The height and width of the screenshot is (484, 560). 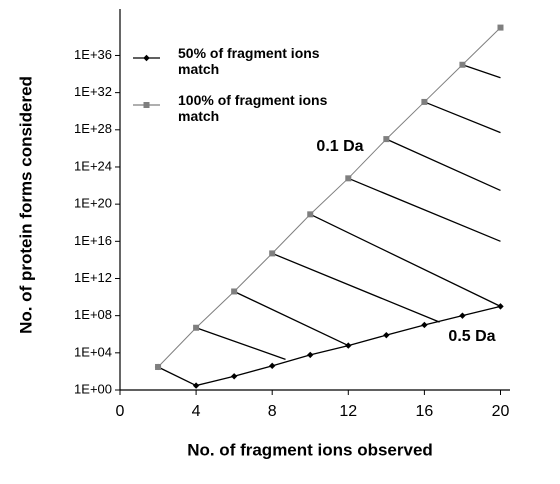 I want to click on x-tick-label: 8, so click(x=272, y=411).